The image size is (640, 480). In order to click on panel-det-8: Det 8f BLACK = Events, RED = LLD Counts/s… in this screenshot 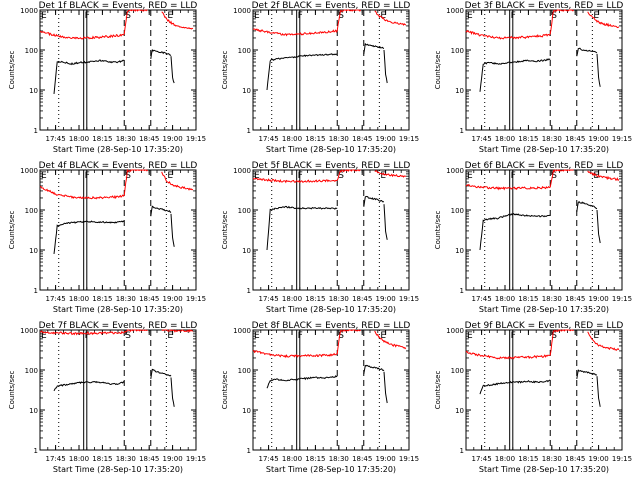, I will do `click(320, 397)`.